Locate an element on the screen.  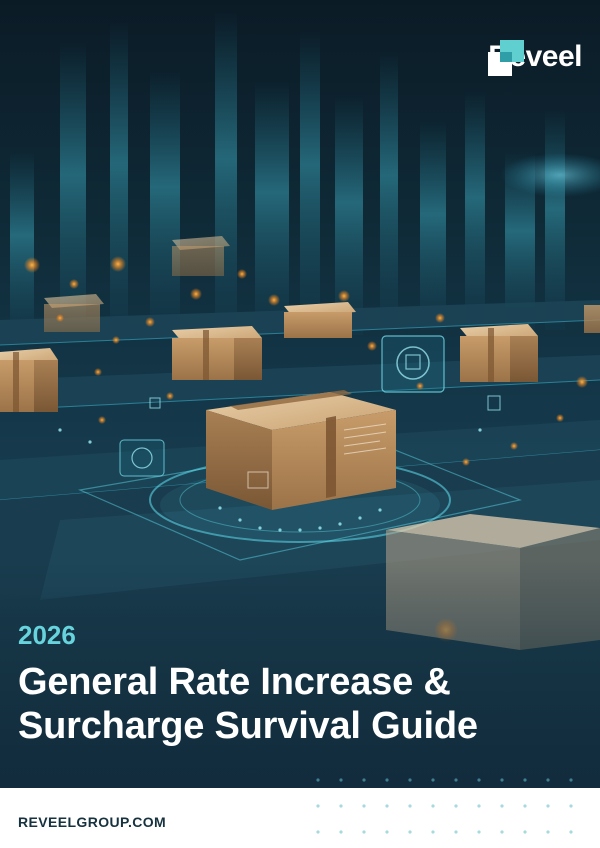
website-link: REVEELGROUP.COM is located at coordinates (92, 822).